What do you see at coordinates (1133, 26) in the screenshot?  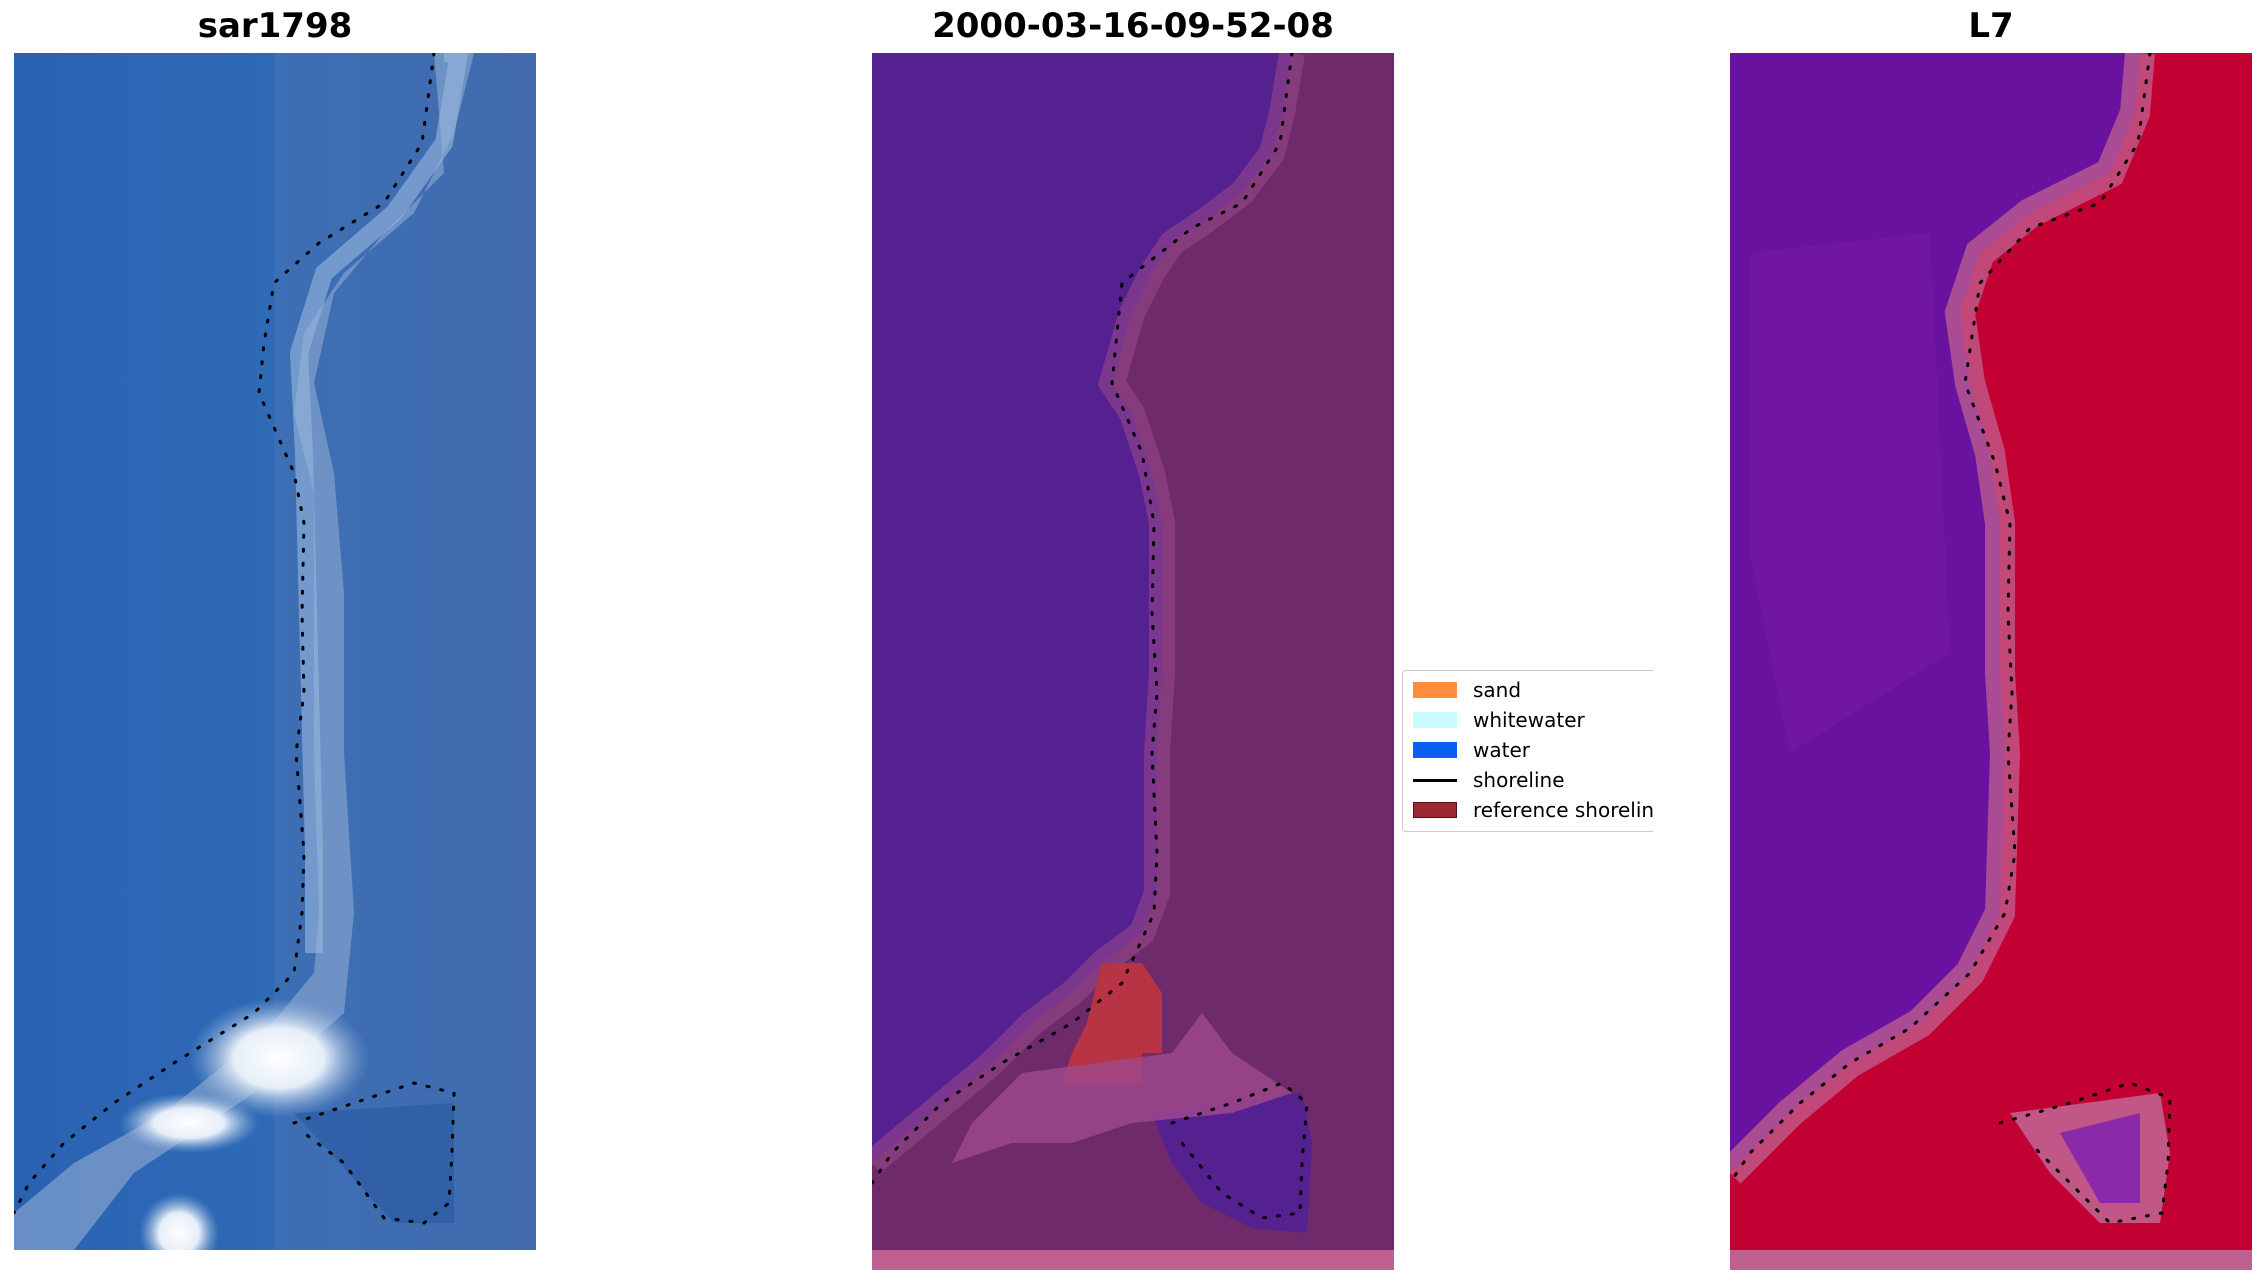 I see `panel-title-classification: 2000-03-16-09-52-08` at bounding box center [1133, 26].